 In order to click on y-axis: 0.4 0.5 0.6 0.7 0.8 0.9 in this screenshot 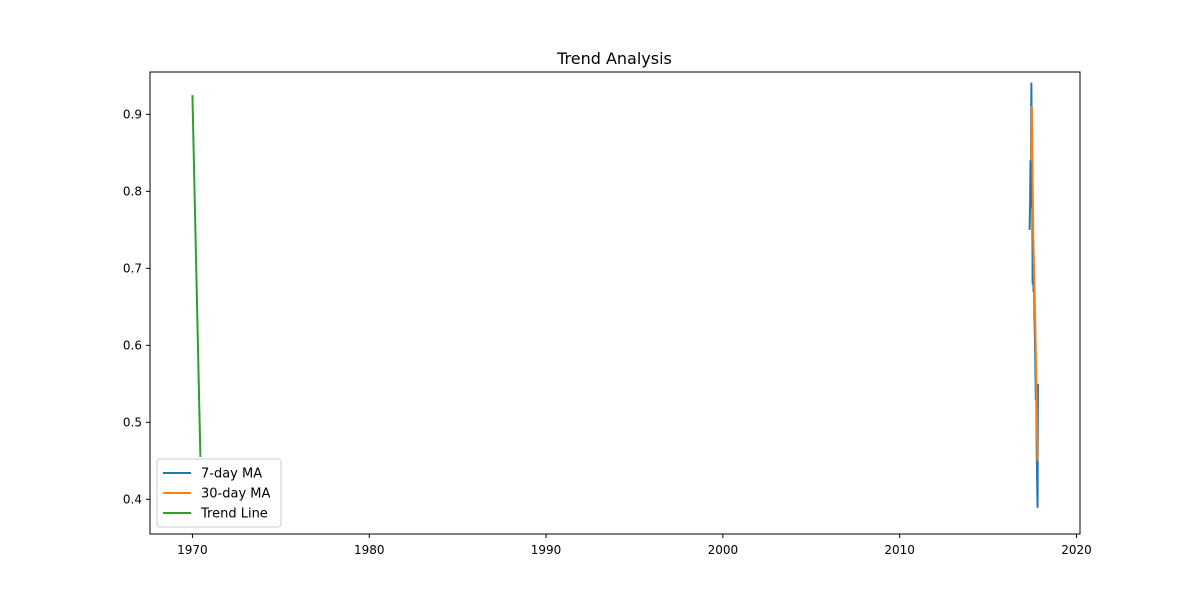, I will do `click(136, 306)`.